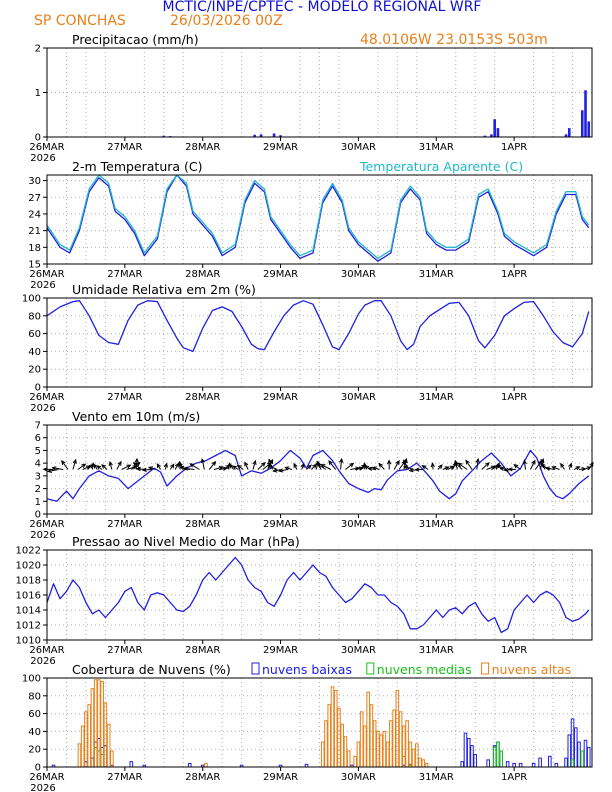 Image resolution: width=612 pixels, height=792 pixels. Describe the element at coordinates (226, 21) in the screenshot. I see `run-datetime: 26/03/2026 00Z` at that location.